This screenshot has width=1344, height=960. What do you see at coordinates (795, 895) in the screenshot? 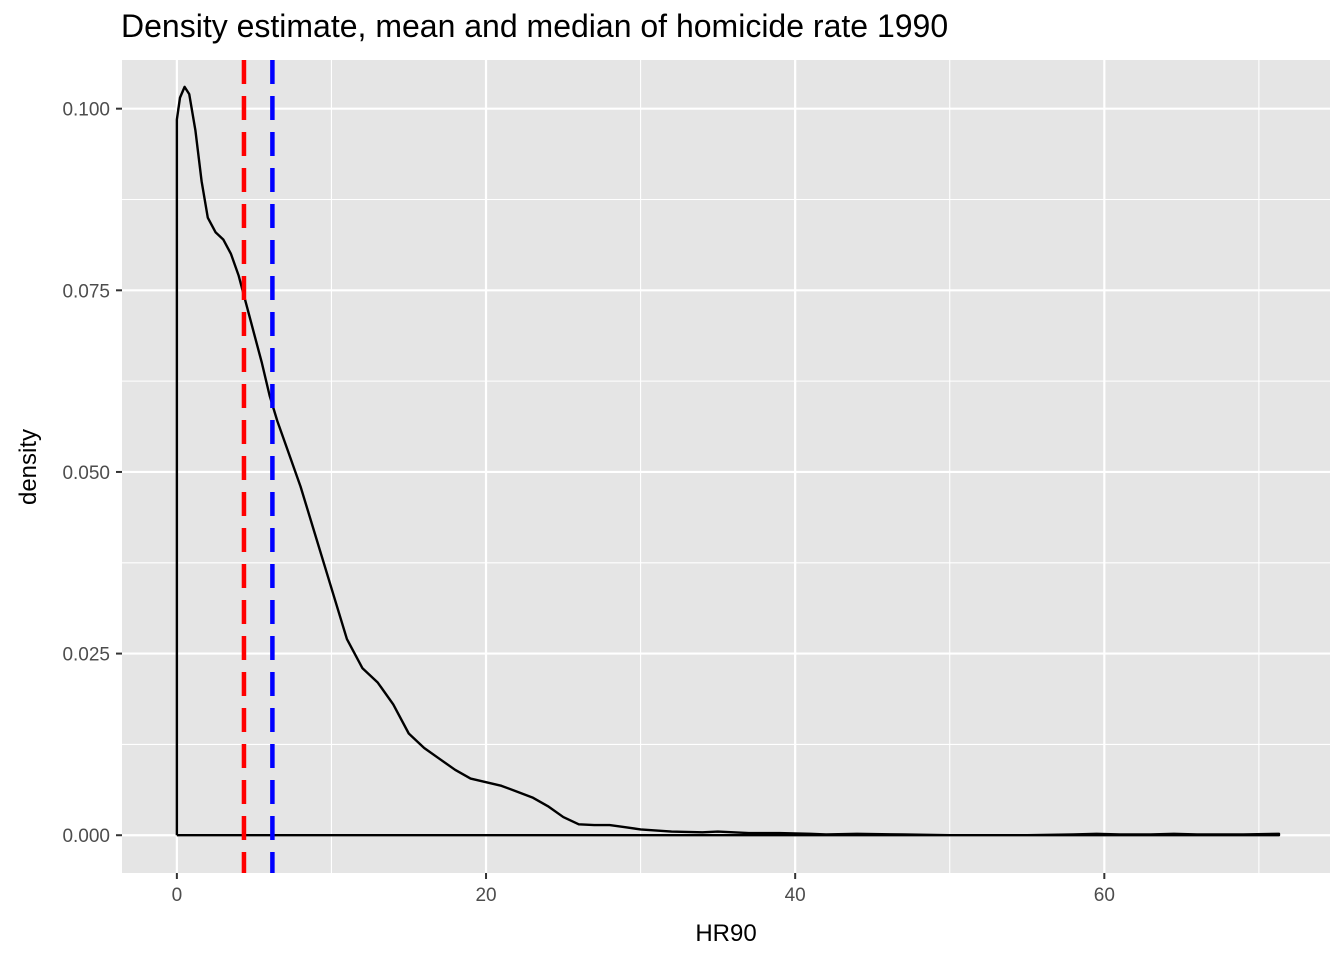
I see `x-tick-label: 40` at bounding box center [795, 895].